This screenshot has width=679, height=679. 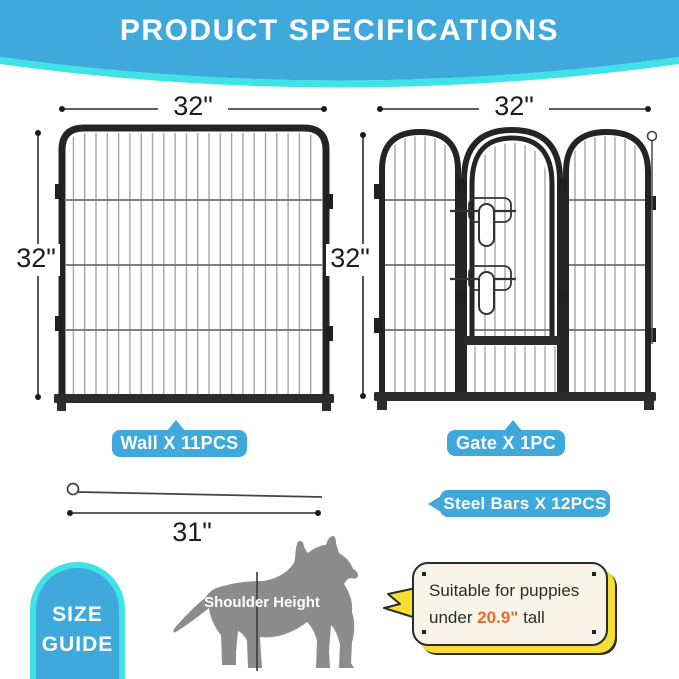 I want to click on wall-badge: Wall X 11PCS, so click(x=179, y=438).